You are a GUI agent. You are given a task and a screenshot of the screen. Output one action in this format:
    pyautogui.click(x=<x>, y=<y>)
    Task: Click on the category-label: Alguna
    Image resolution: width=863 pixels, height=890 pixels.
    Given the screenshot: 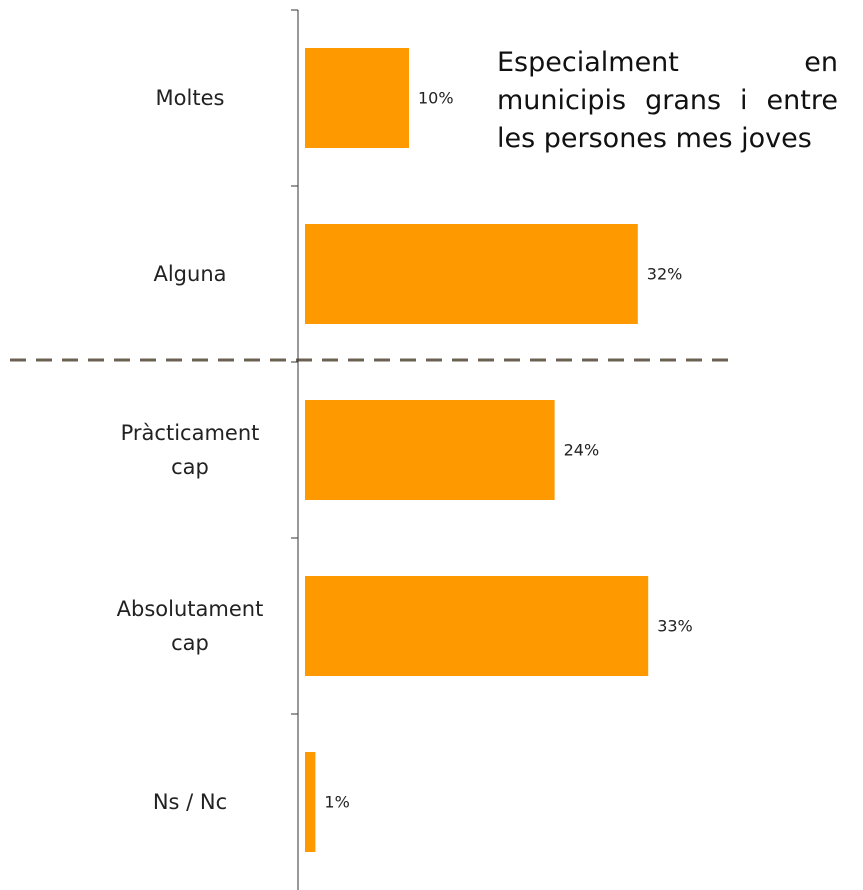 What is the action you would take?
    pyautogui.click(x=190, y=274)
    